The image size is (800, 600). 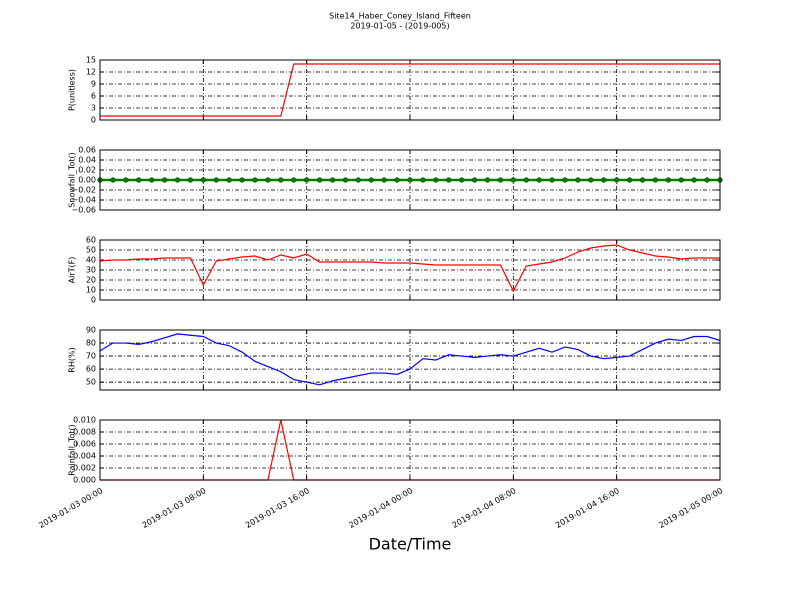 I want to click on y-tick-label: 9, so click(x=93, y=84).